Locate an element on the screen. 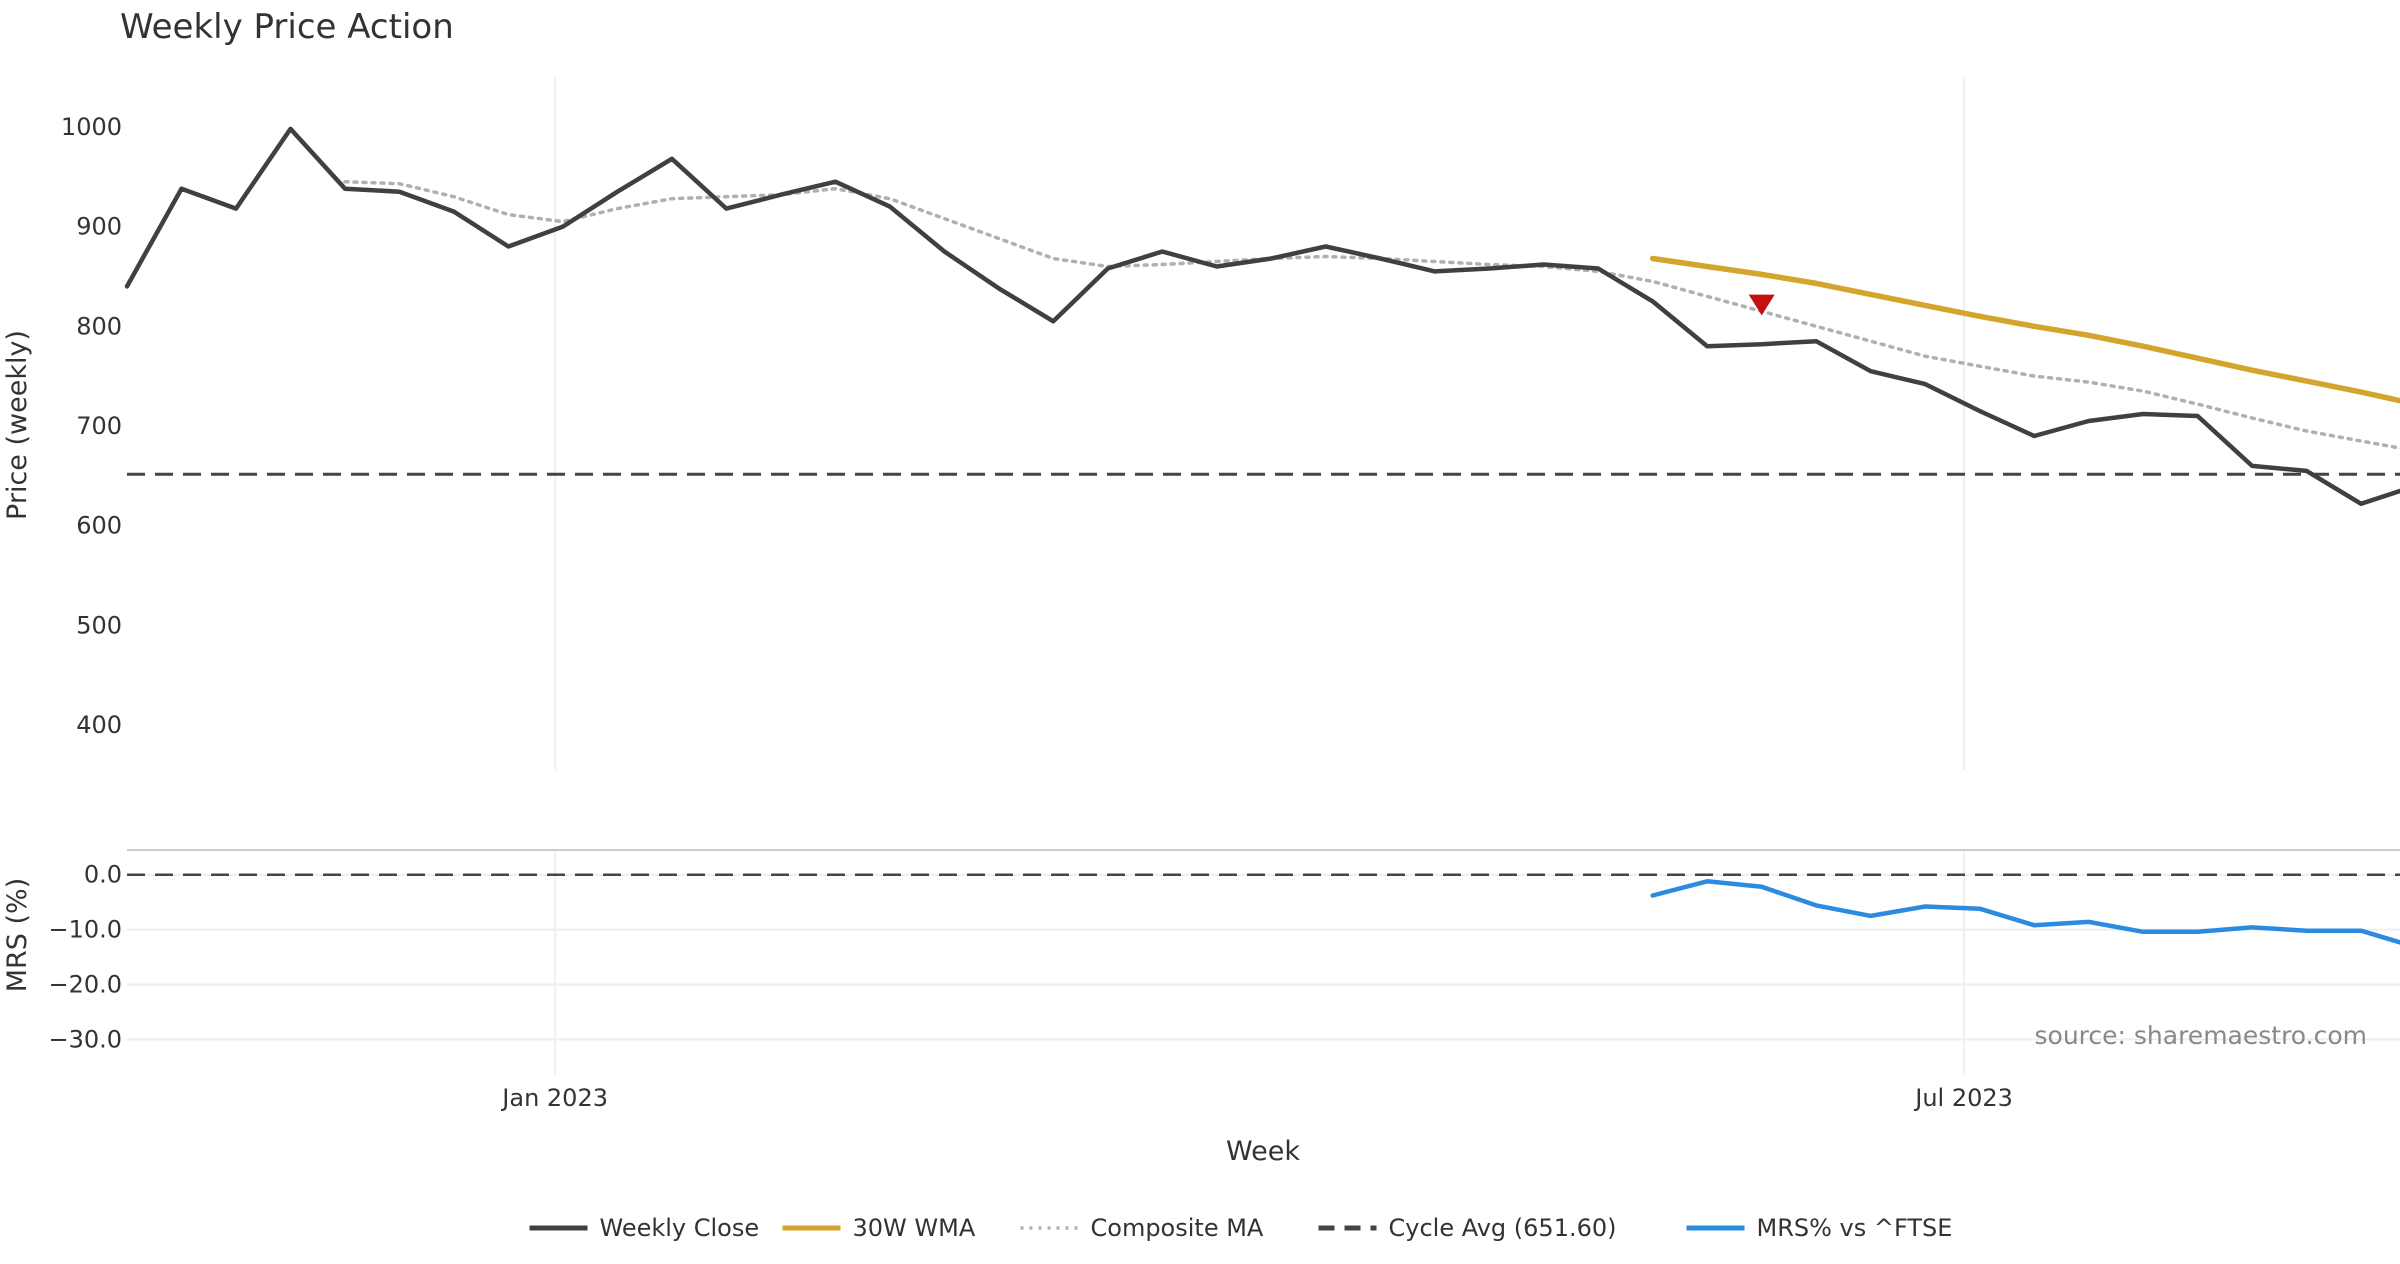 This screenshot has height=1264, width=2400. price-y-tick-label: 700 is located at coordinates (99, 426).